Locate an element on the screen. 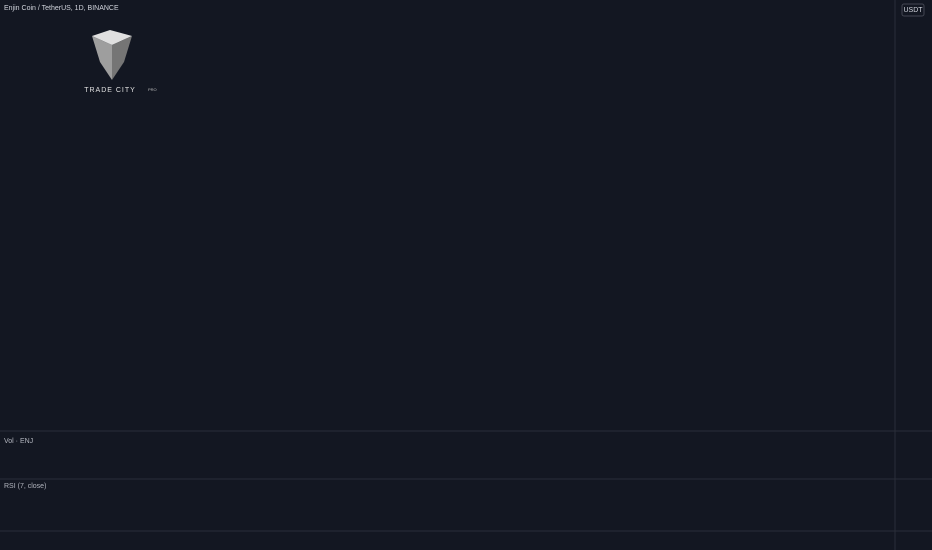 Image resolution: width=932 pixels, height=550 pixels. currency: USDT is located at coordinates (913, 10).